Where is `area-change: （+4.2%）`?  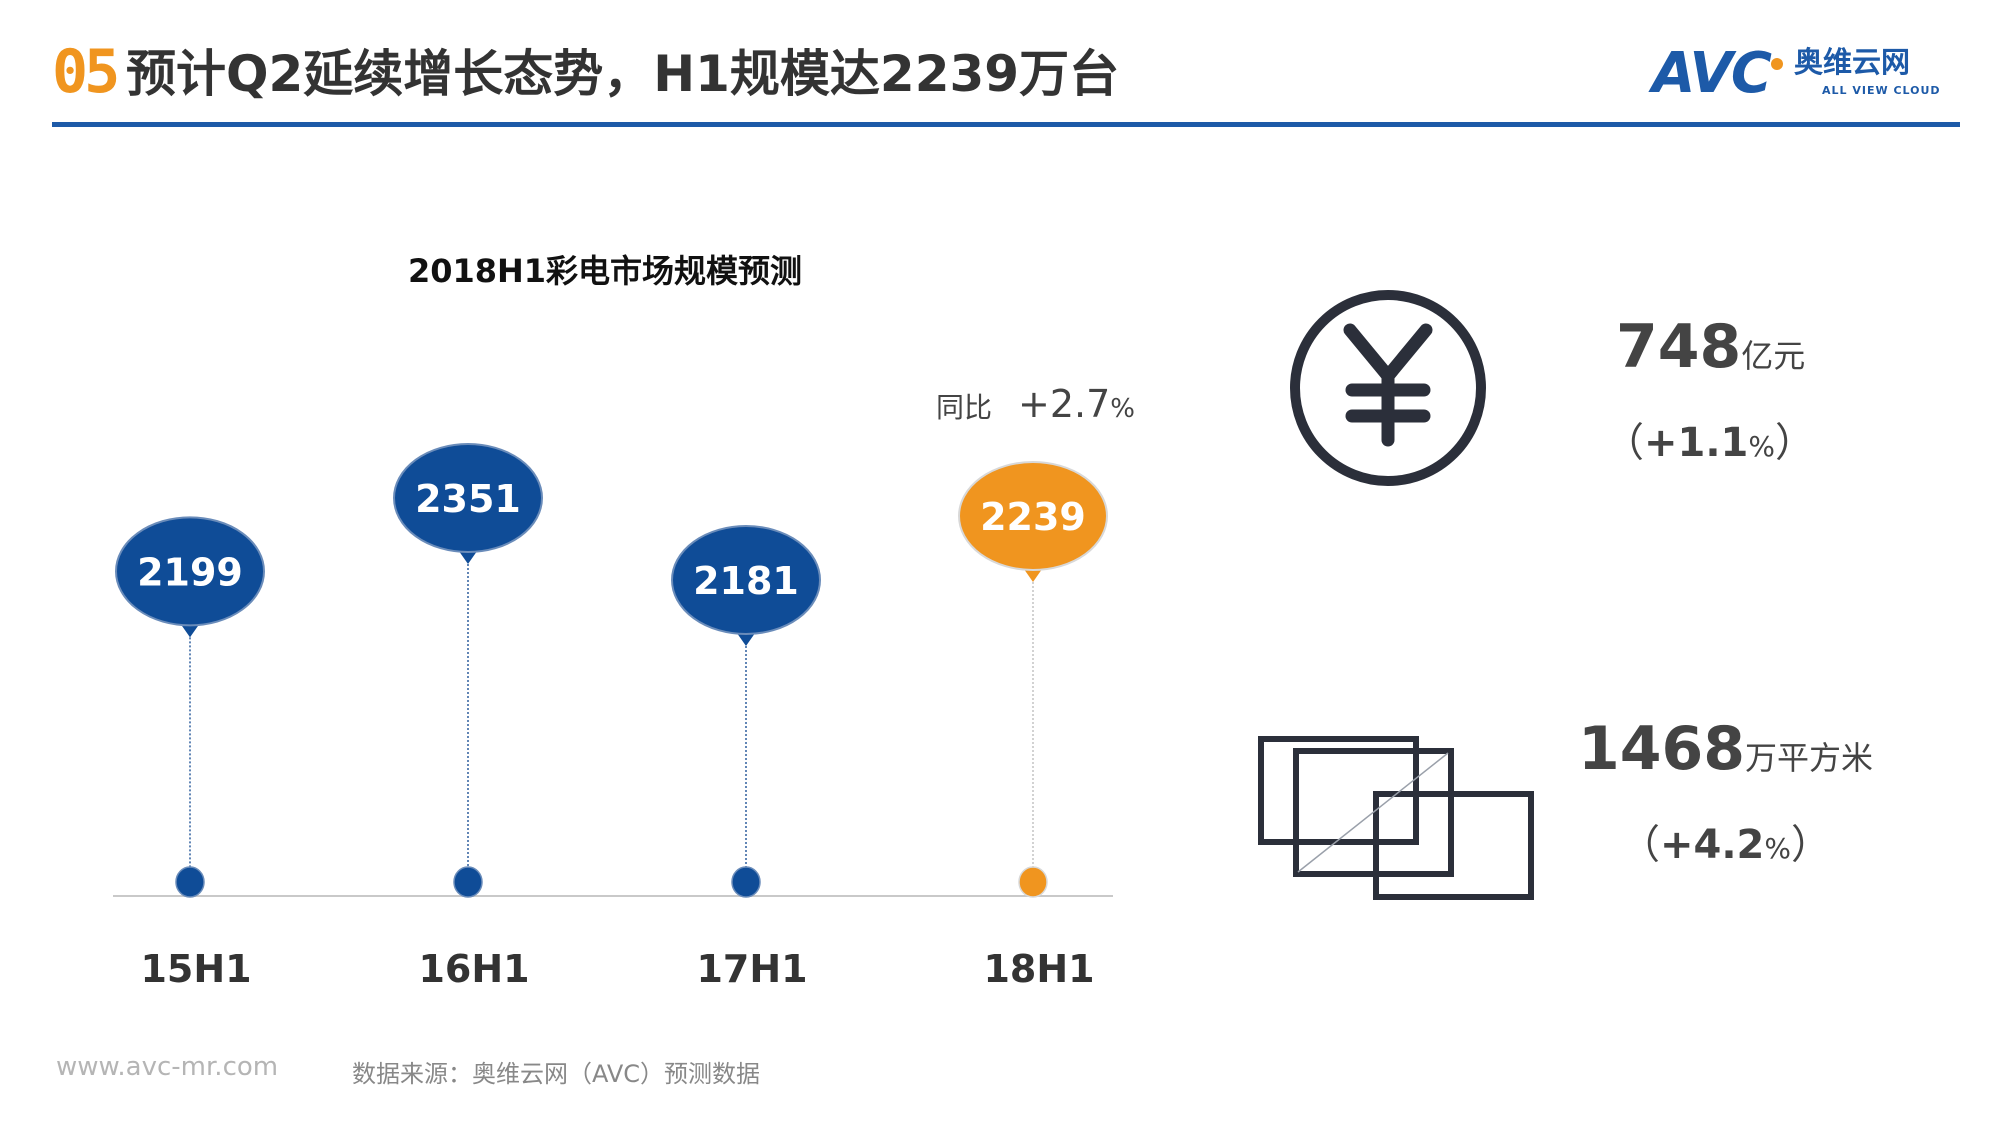
area-change: （+4.2%） is located at coordinates (1725, 845).